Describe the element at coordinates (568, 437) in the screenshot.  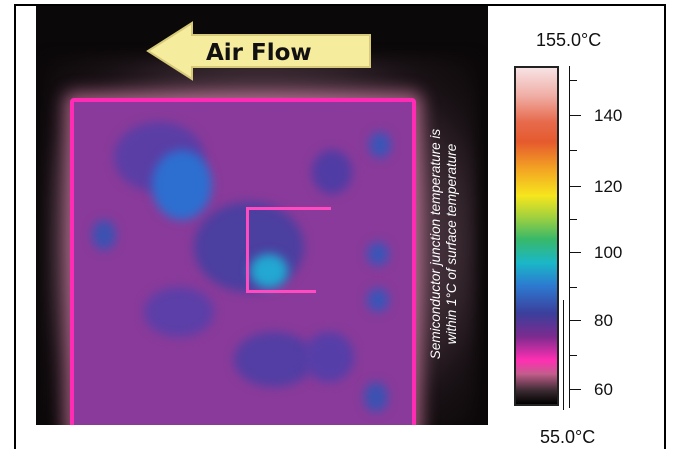
I see `scale-min-label: 55.0°C` at that location.